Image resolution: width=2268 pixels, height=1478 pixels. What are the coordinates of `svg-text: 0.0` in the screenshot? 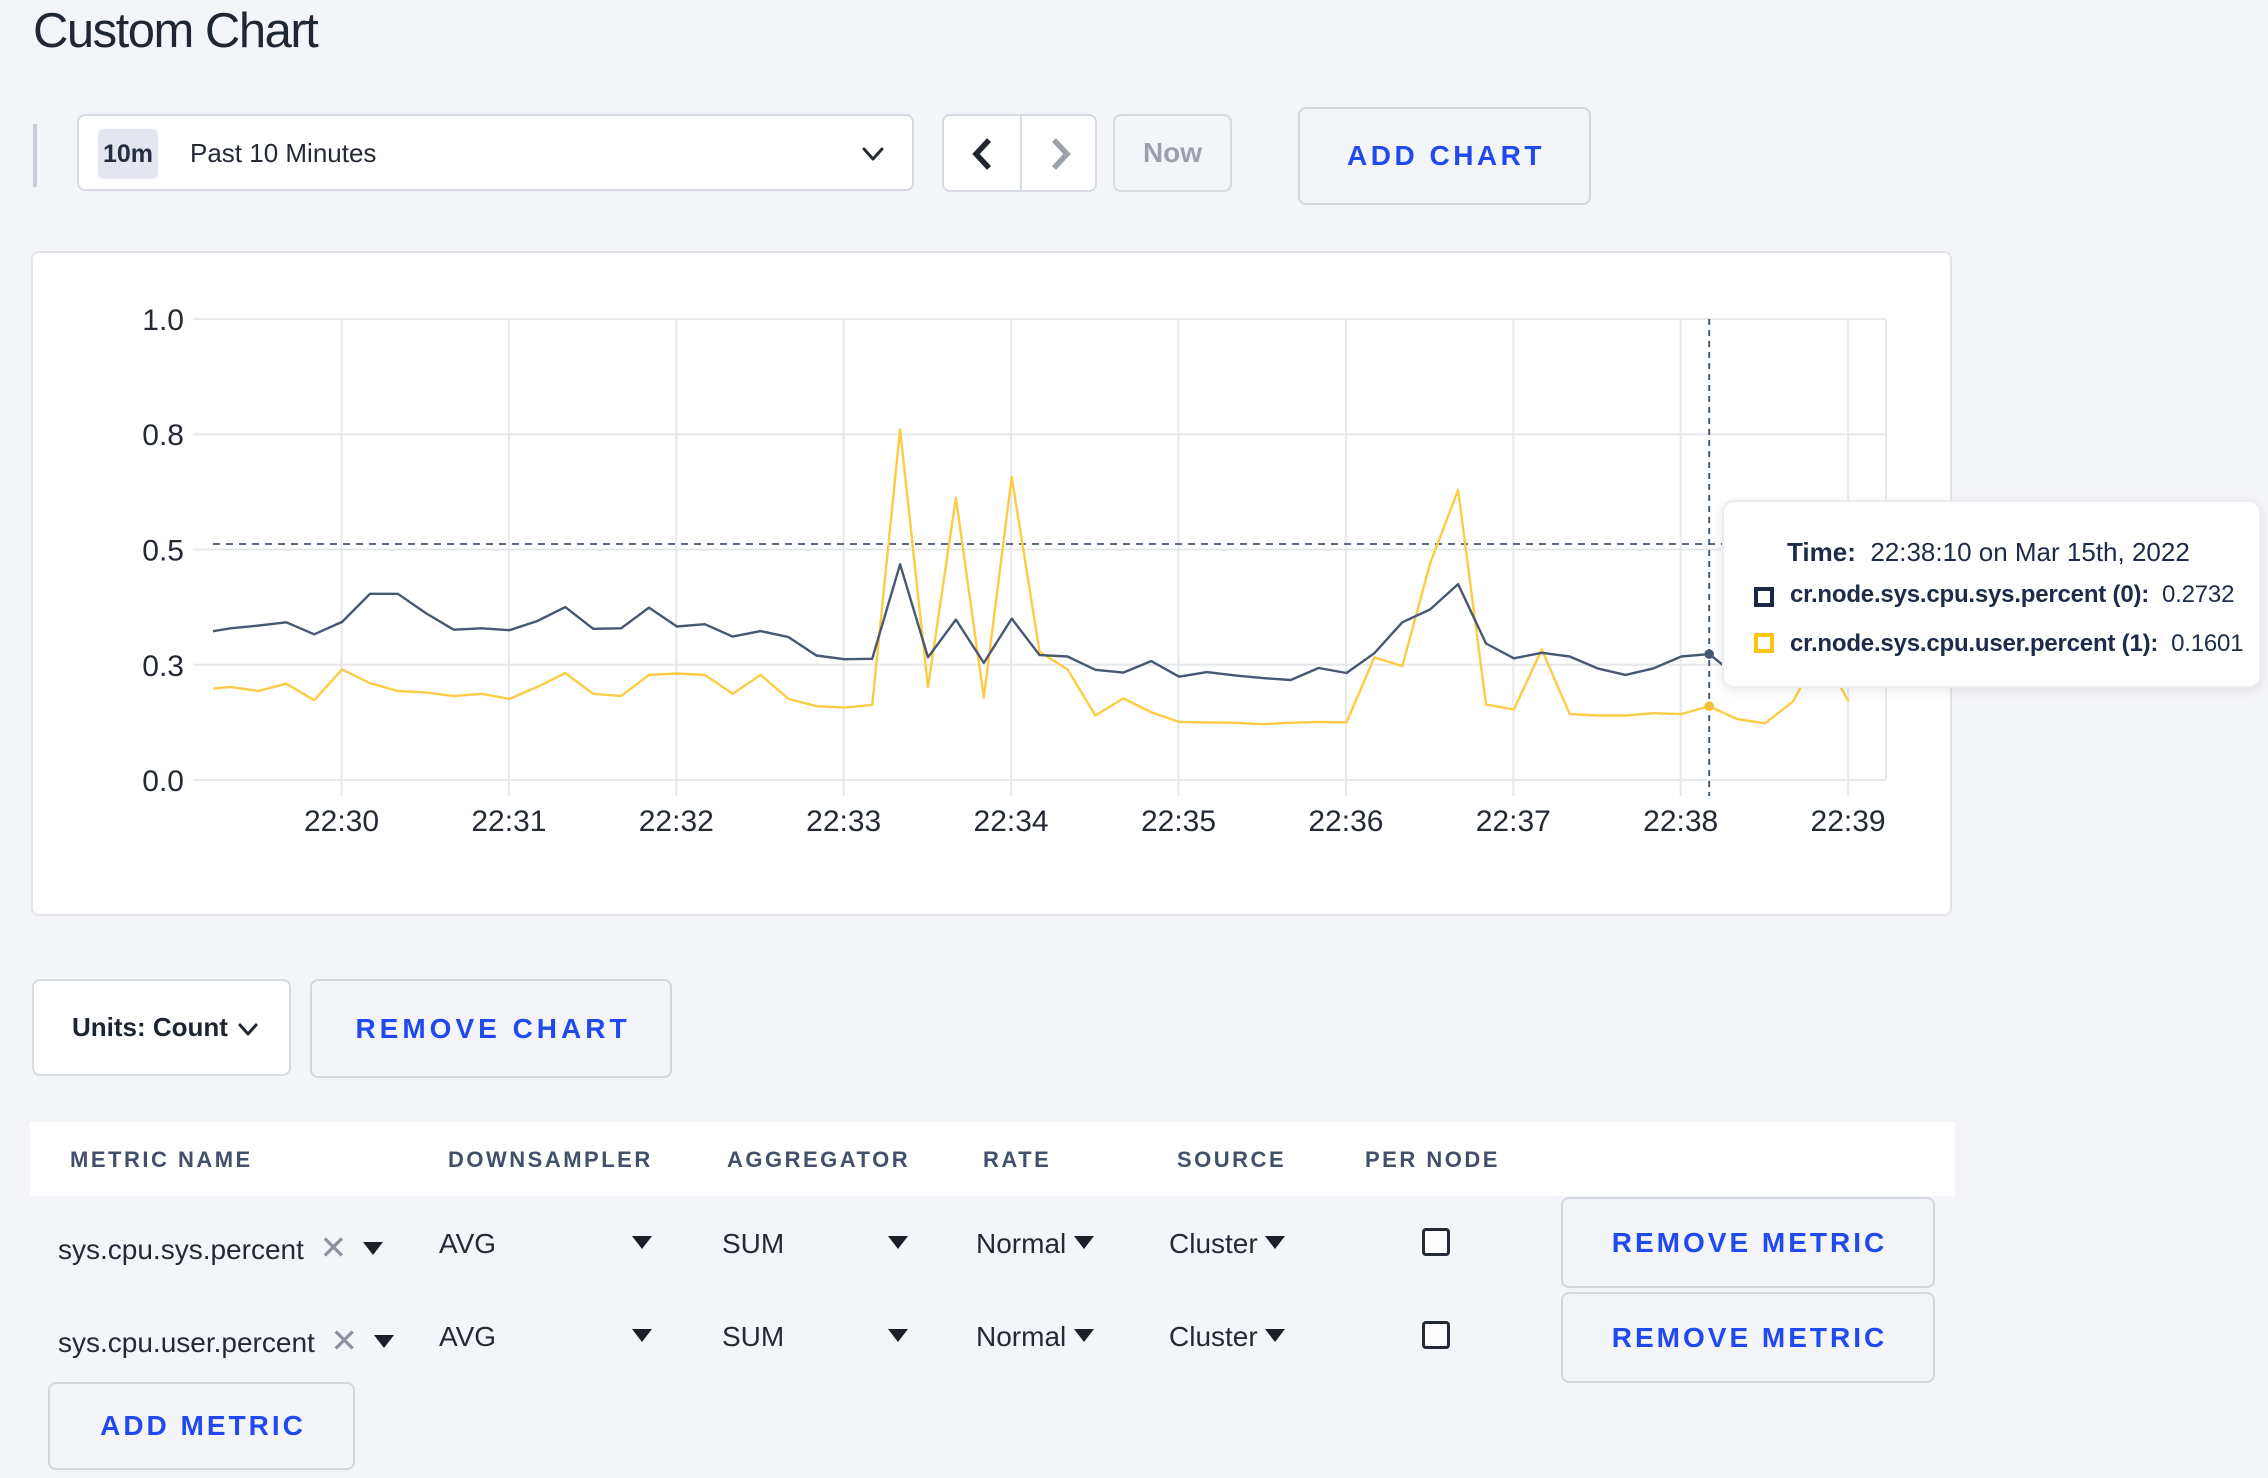 It's located at (163, 781).